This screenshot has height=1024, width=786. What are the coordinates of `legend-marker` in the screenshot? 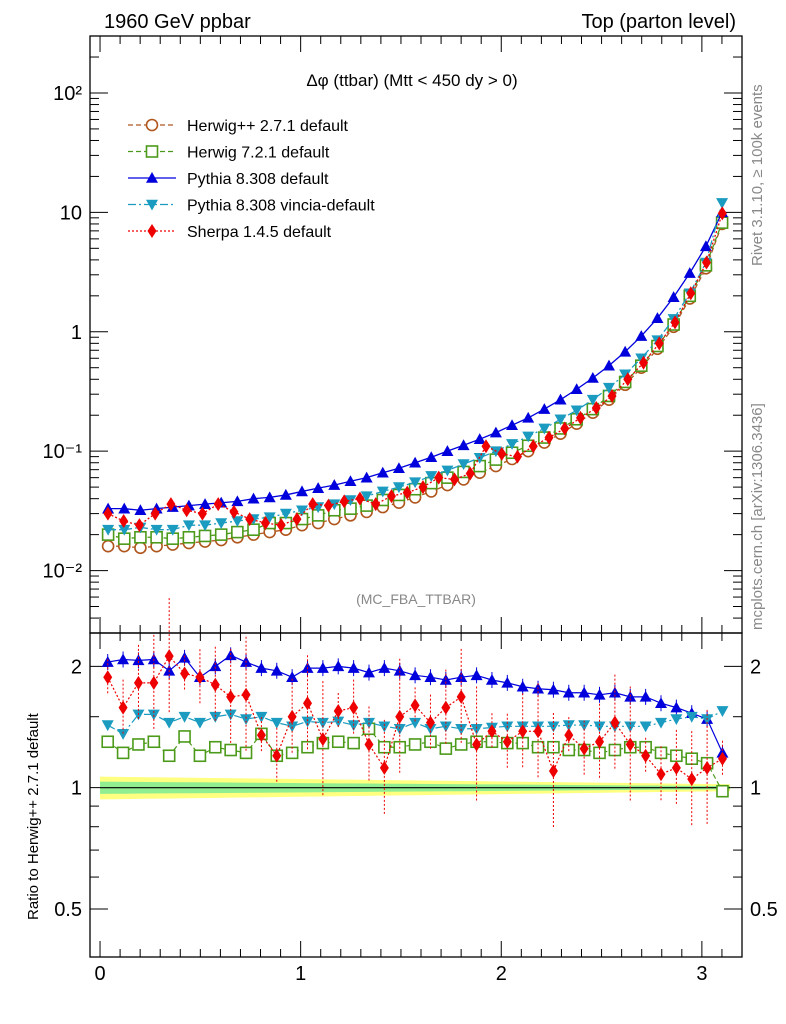 It's located at (152, 151).